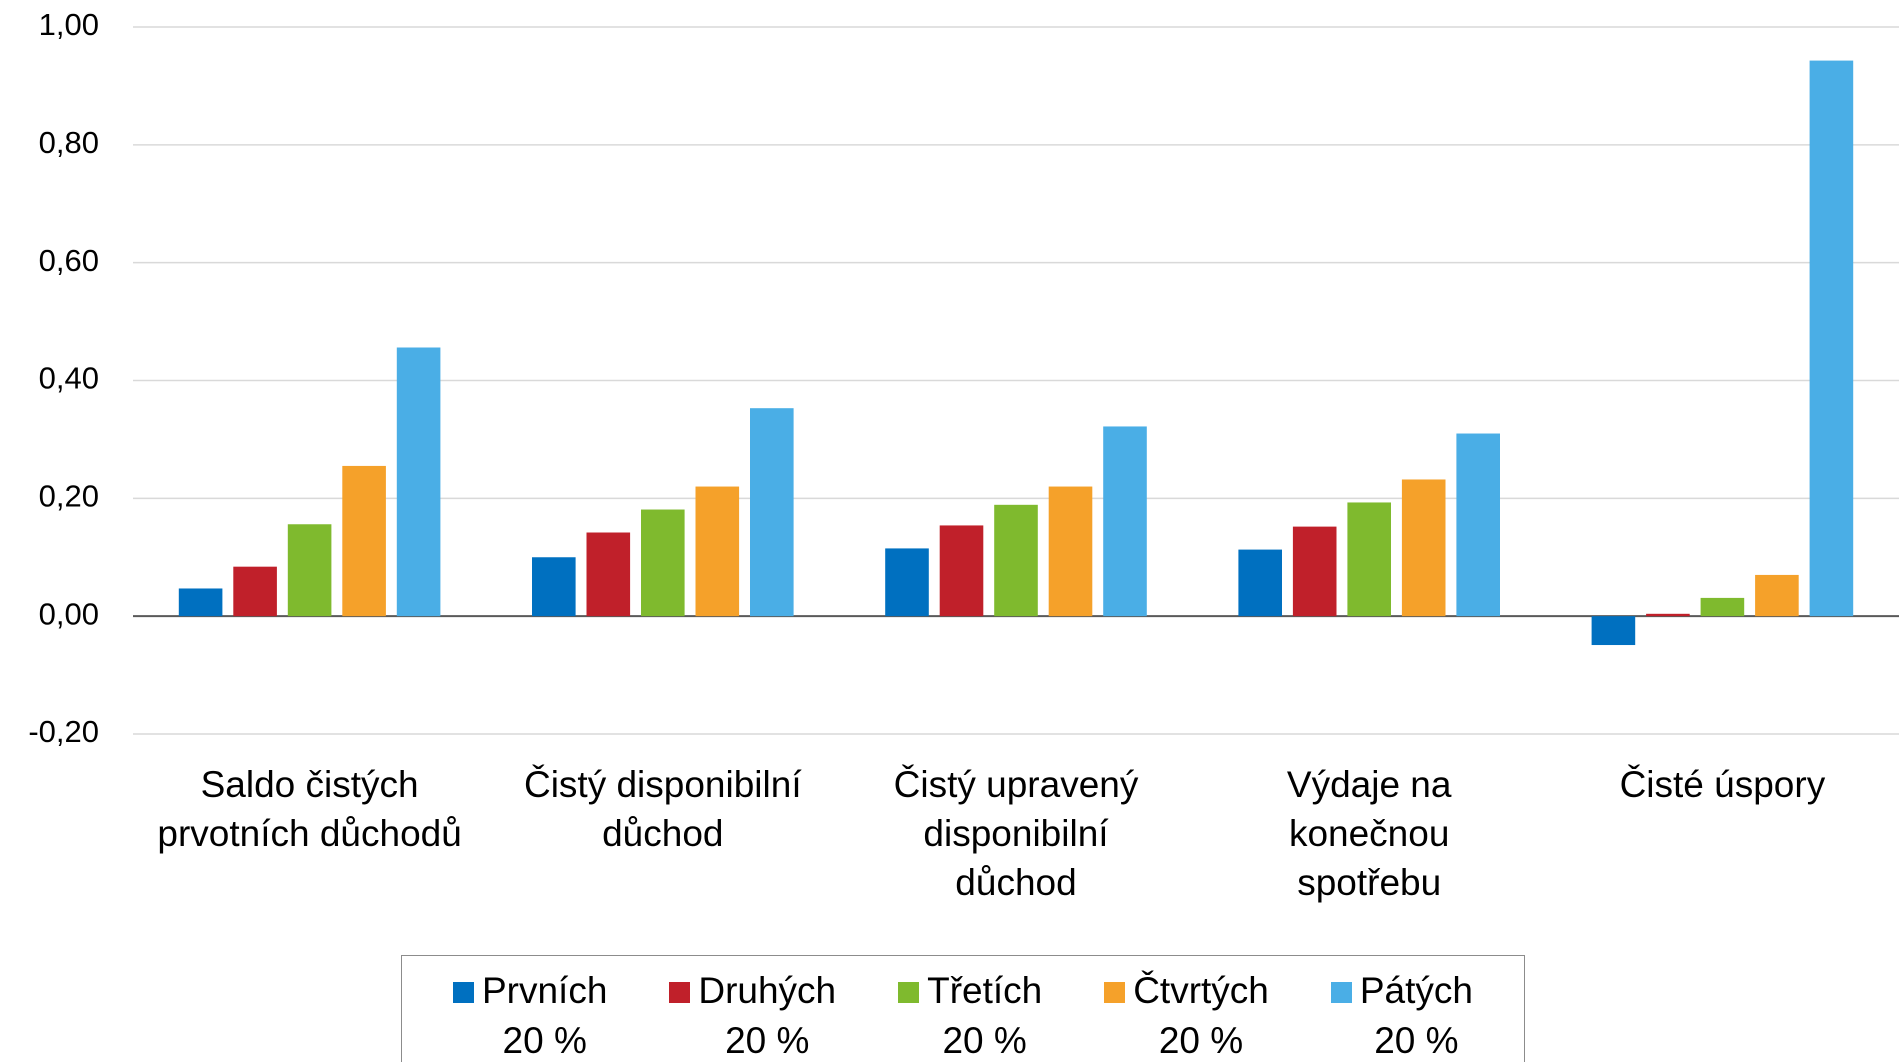 The height and width of the screenshot is (1062, 1899). I want to click on legend-label: Třetích 20 %, so click(985, 1015).